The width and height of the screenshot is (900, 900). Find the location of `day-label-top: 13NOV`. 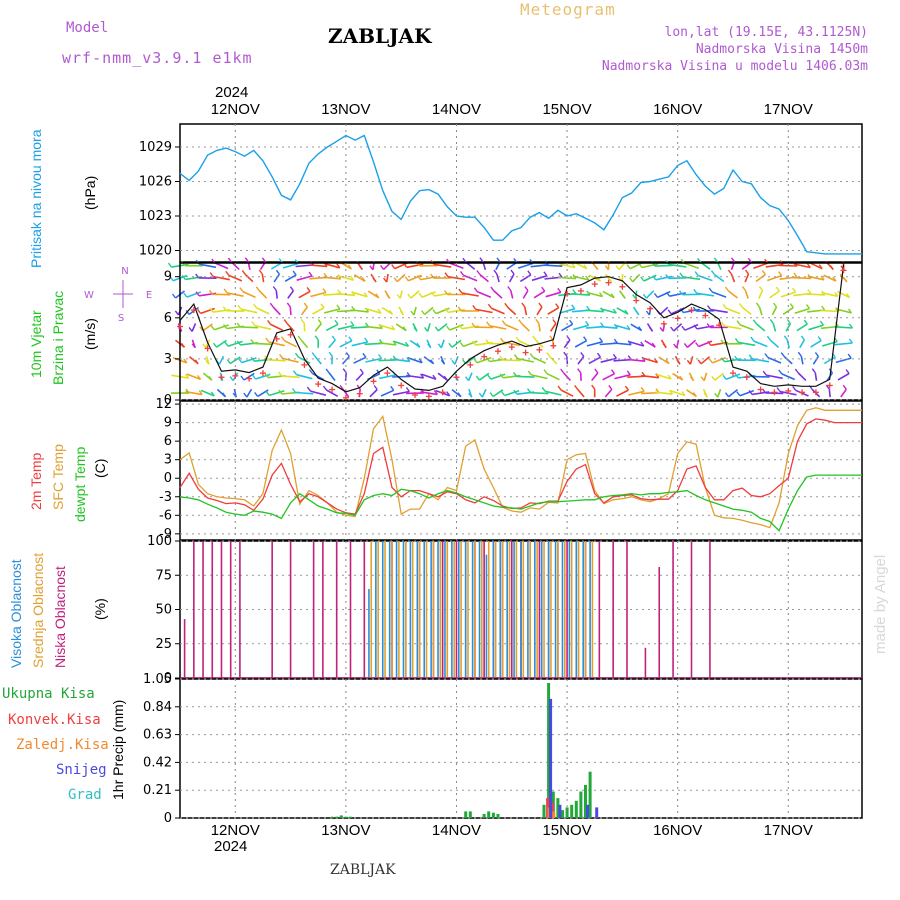

day-label-top: 13NOV is located at coordinates (346, 109).